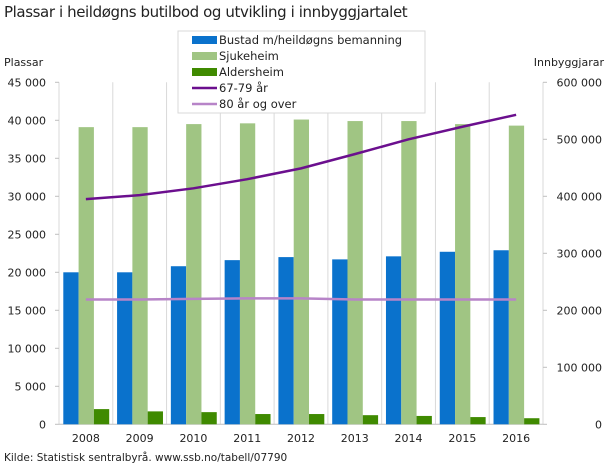 Image resolution: width=610 pixels, height=471 pixels. Describe the element at coordinates (31, 386) in the screenshot. I see `y-left-tick-label: 5 000` at that location.